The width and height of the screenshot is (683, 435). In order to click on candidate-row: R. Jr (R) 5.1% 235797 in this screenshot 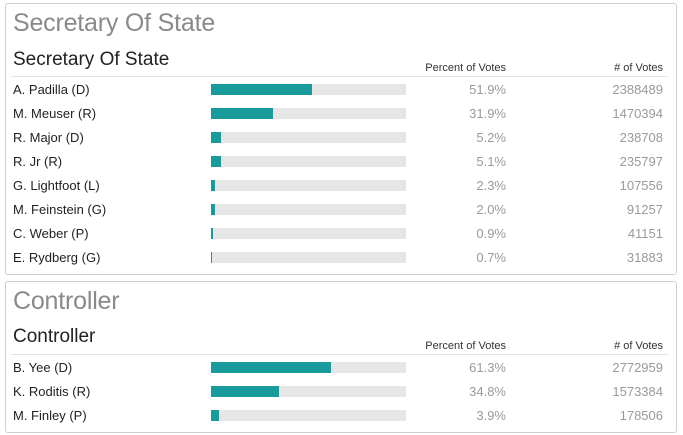, I will do `click(341, 162)`.